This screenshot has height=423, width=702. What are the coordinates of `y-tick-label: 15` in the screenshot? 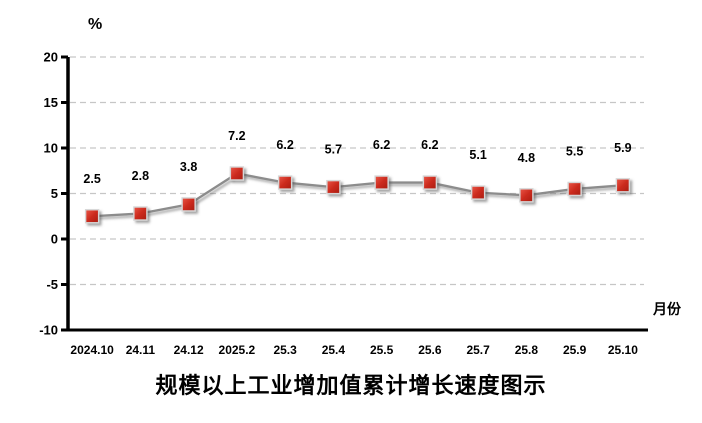 It's located at (51, 102).